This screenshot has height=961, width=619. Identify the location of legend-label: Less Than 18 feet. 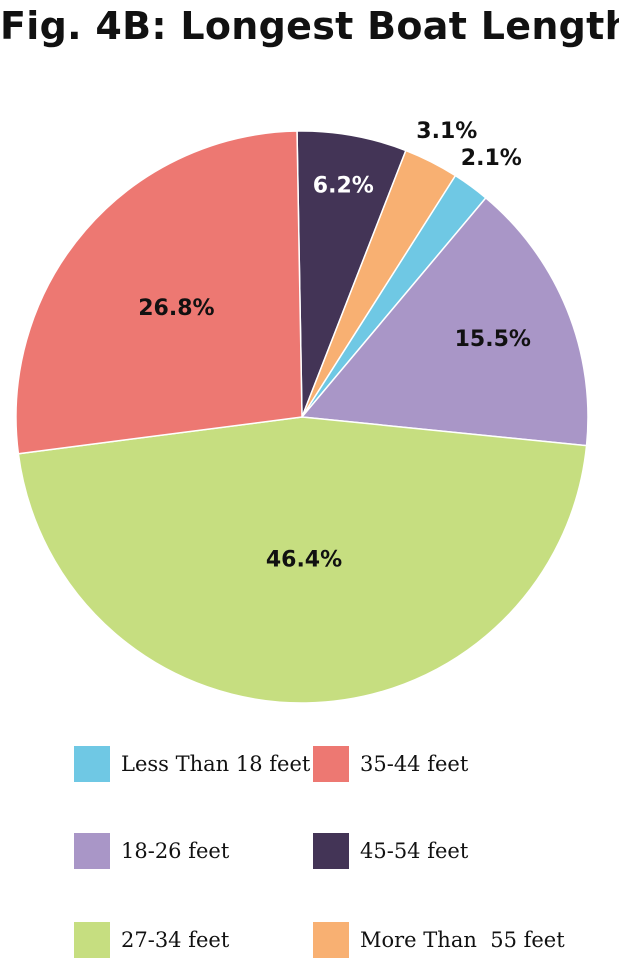
(216, 764).